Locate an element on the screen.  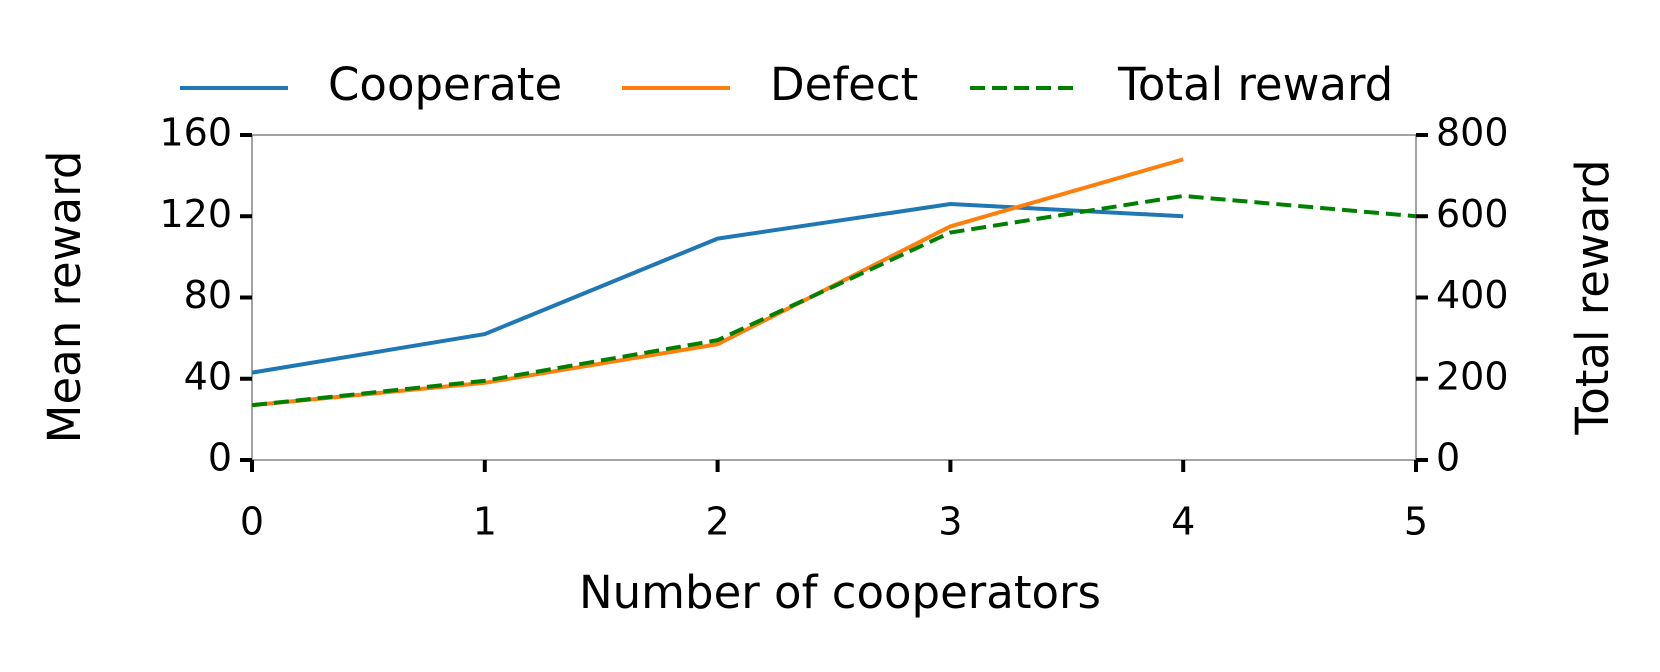
y-axis-label: Mean reward is located at coordinates (64, 297).